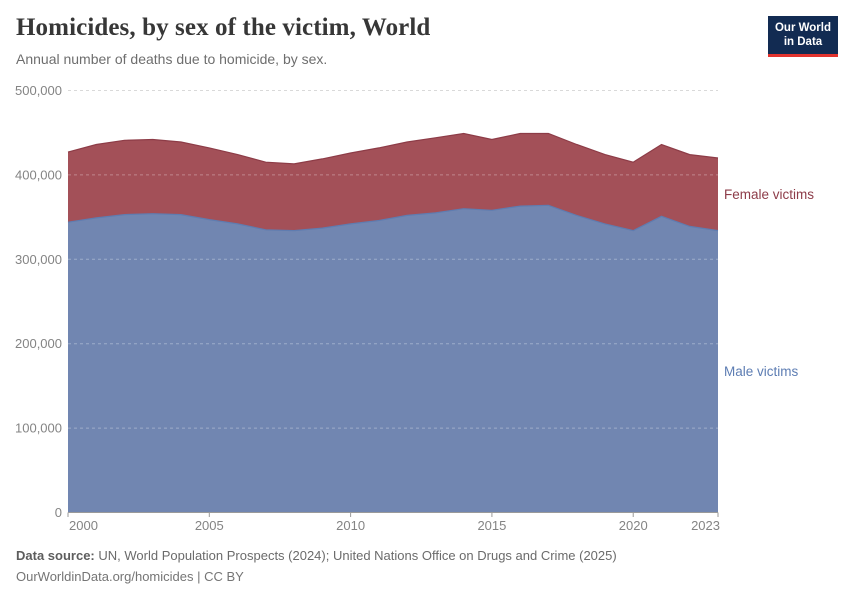 This screenshot has height=600, width=850. I want to click on y-axis-label-200,000: 200,000, so click(38, 343).